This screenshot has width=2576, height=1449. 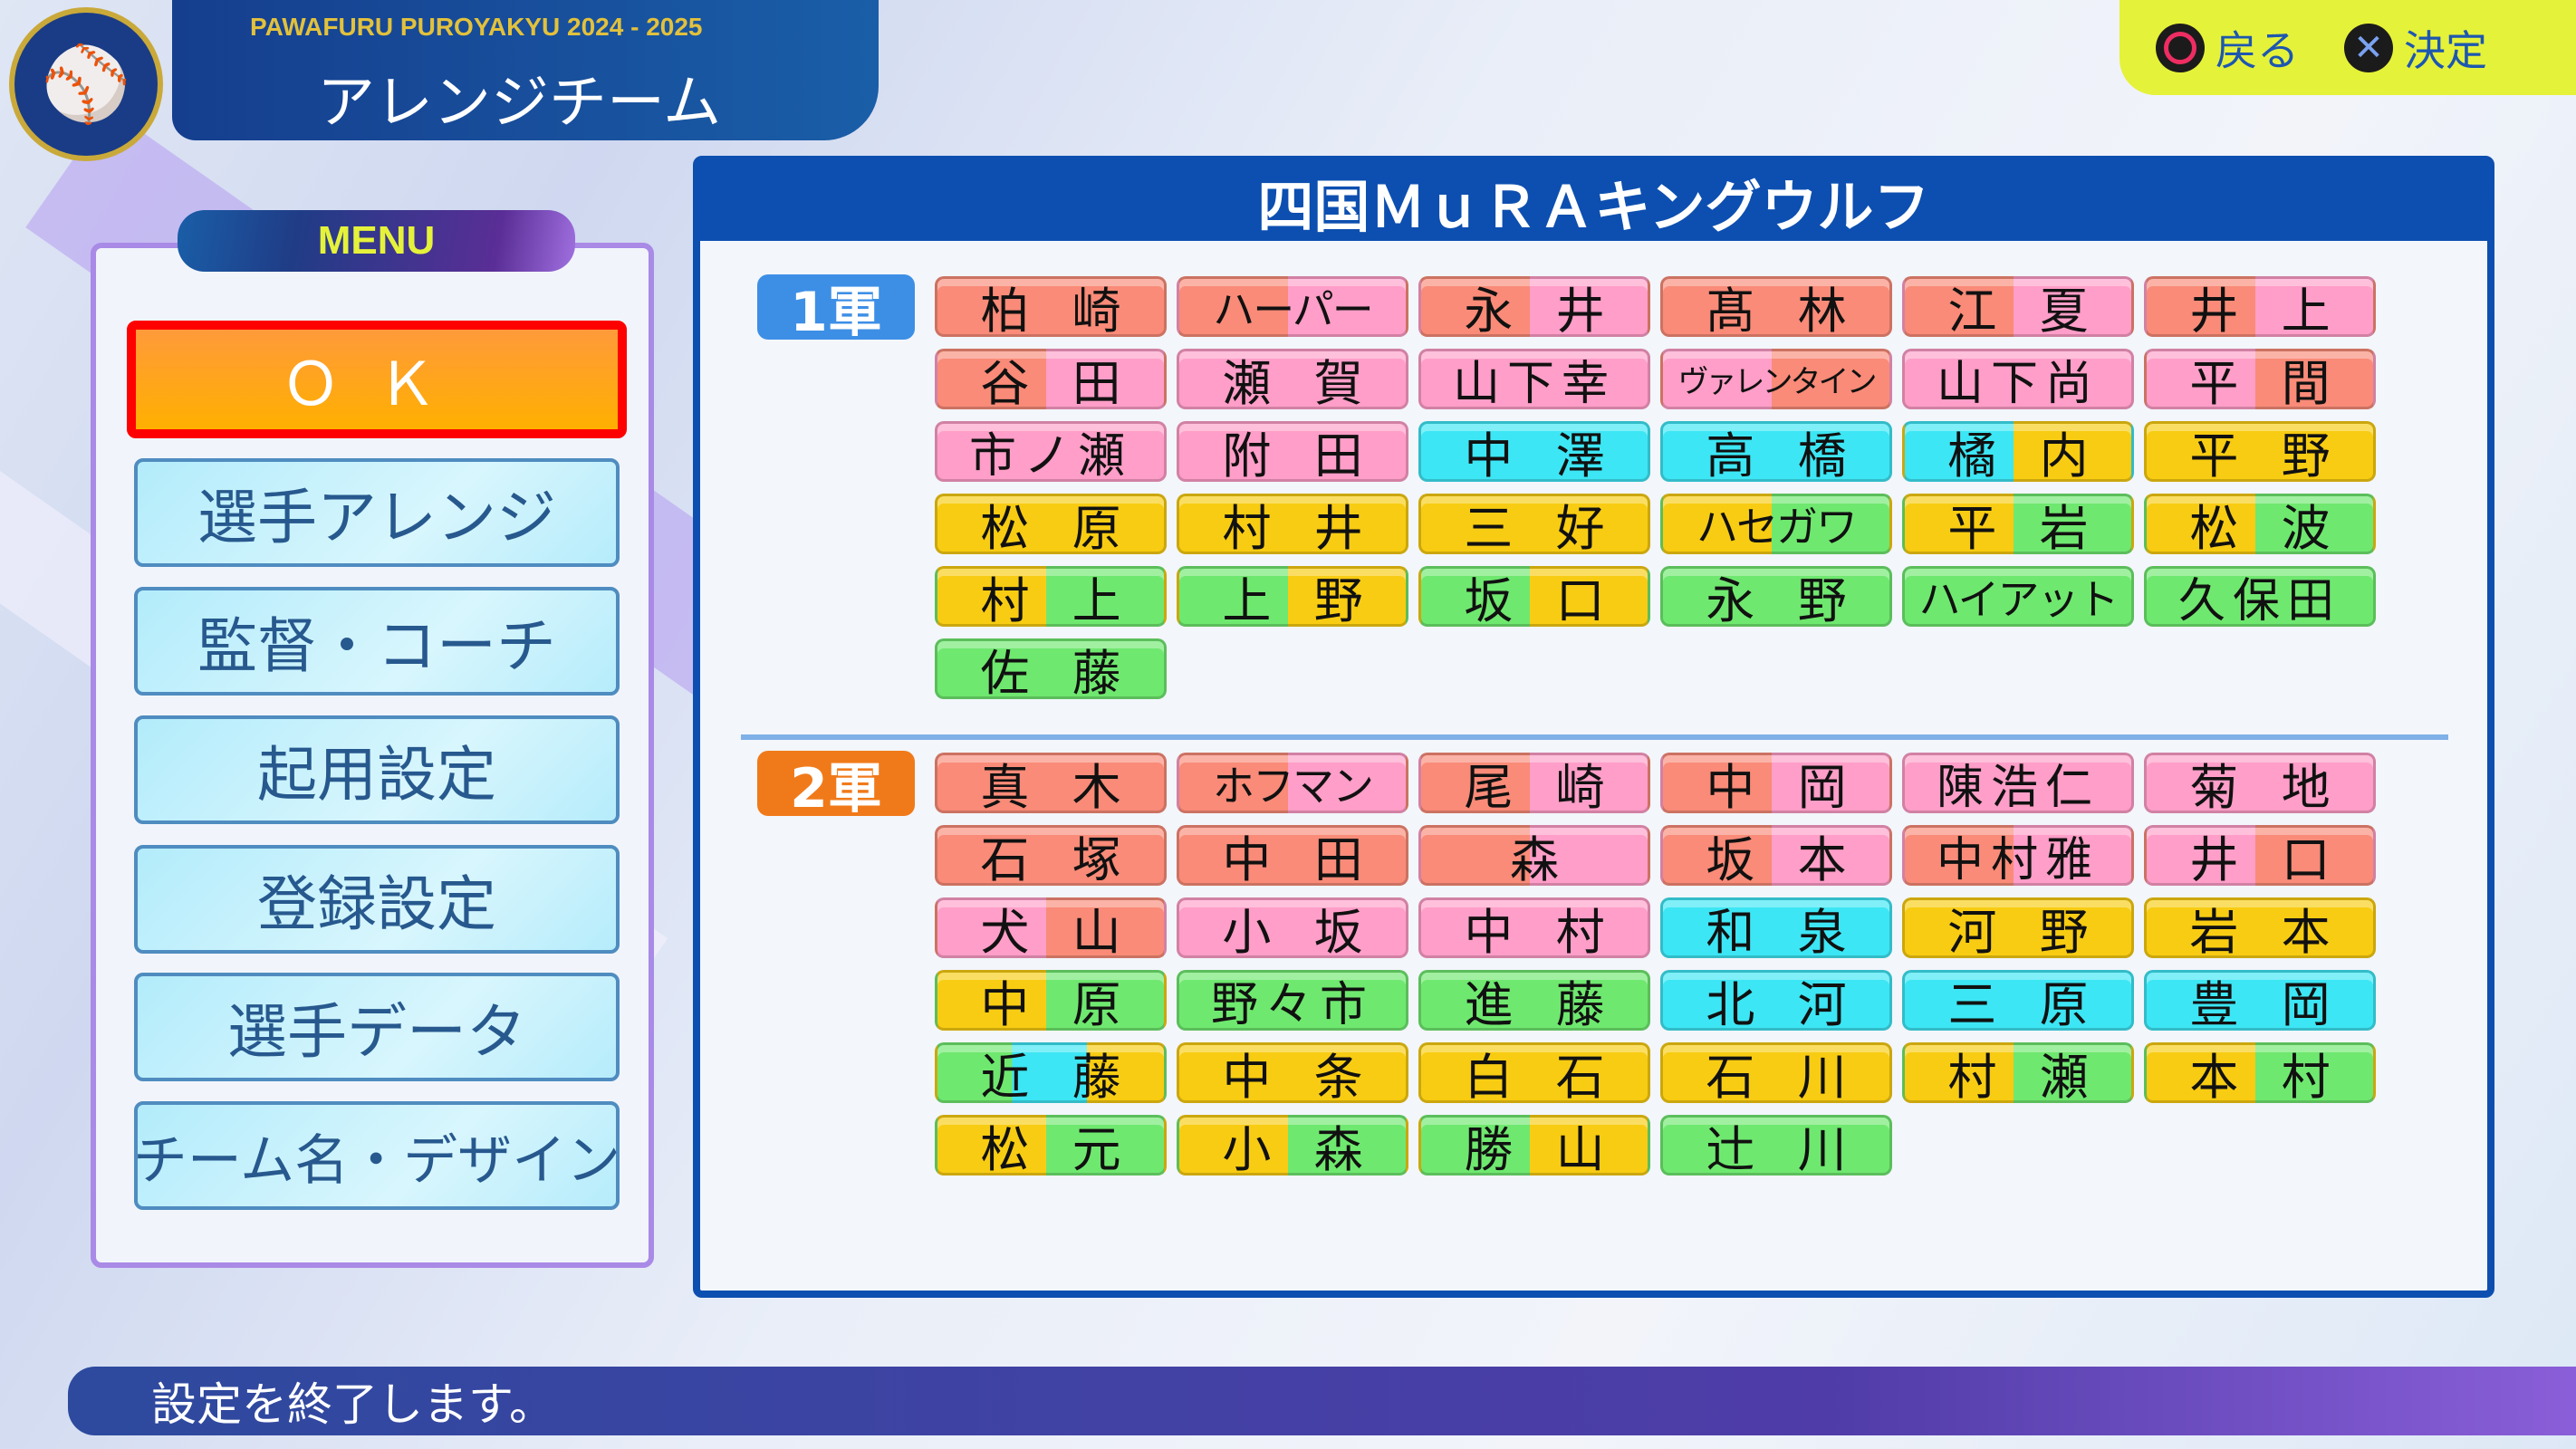 I want to click on player-cell: 河野, so click(x=2018, y=929).